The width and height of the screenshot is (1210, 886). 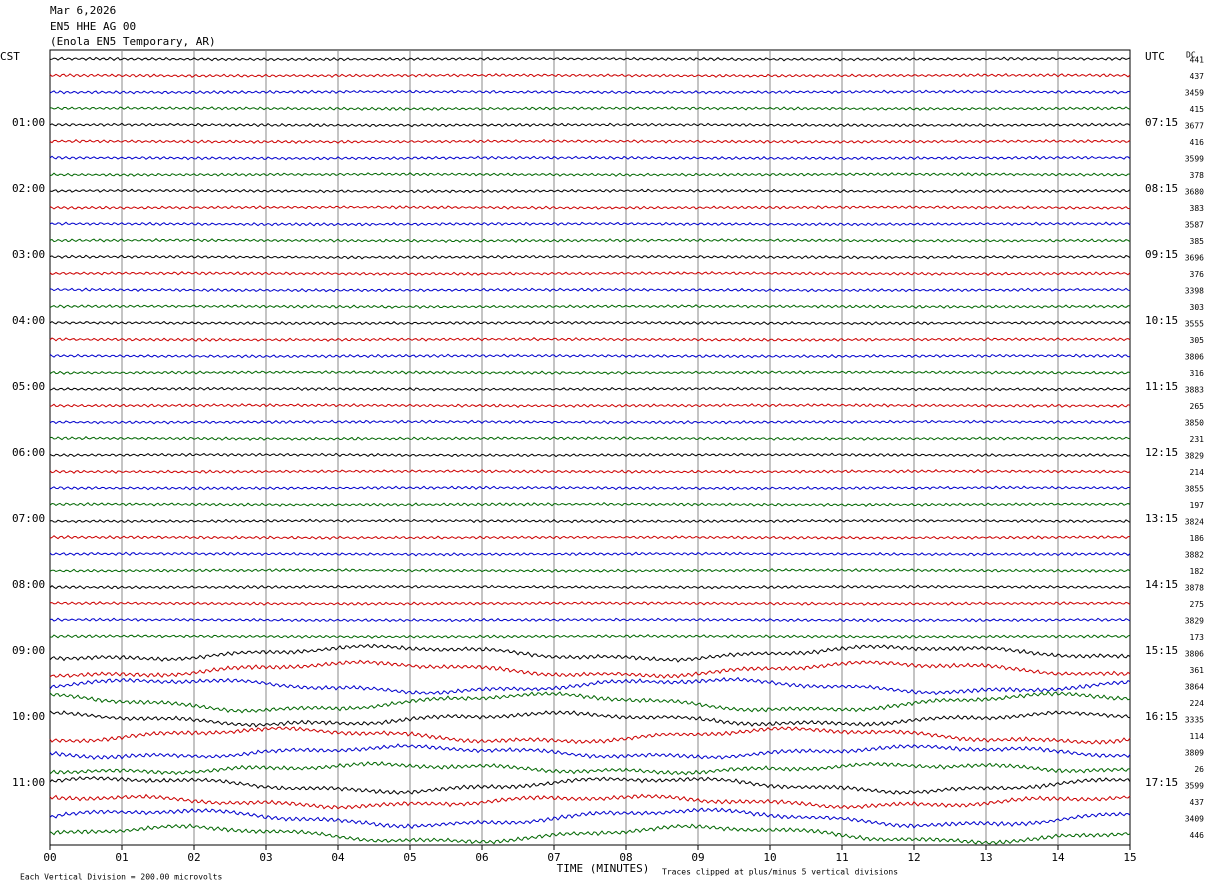 I want to click on local-time-label: 09:00, so click(x=28, y=650).